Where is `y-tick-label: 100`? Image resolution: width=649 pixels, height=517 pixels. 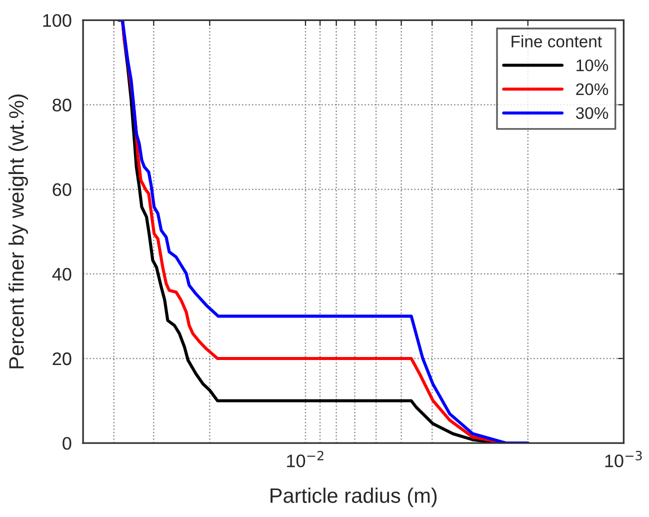
y-tick-label: 100 is located at coordinates (57, 20).